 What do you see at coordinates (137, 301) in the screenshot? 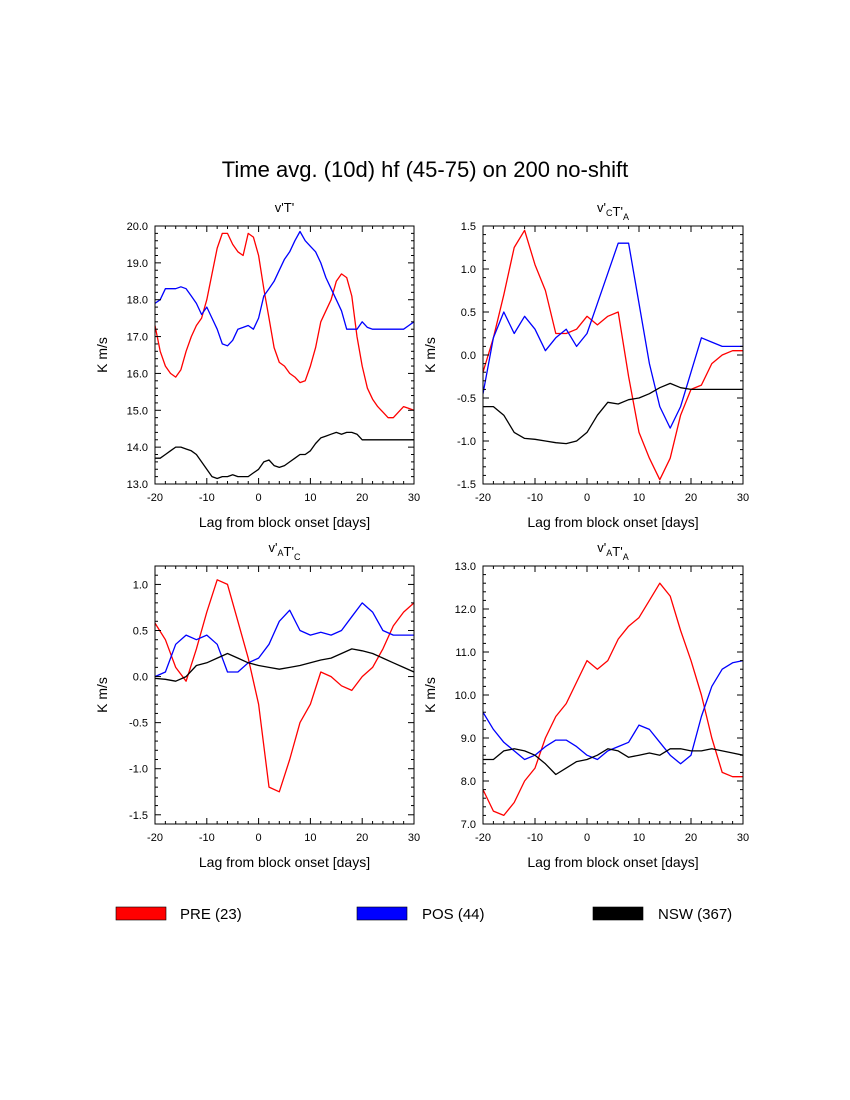
I see `y-tick-label: 18.0` at bounding box center [137, 301].